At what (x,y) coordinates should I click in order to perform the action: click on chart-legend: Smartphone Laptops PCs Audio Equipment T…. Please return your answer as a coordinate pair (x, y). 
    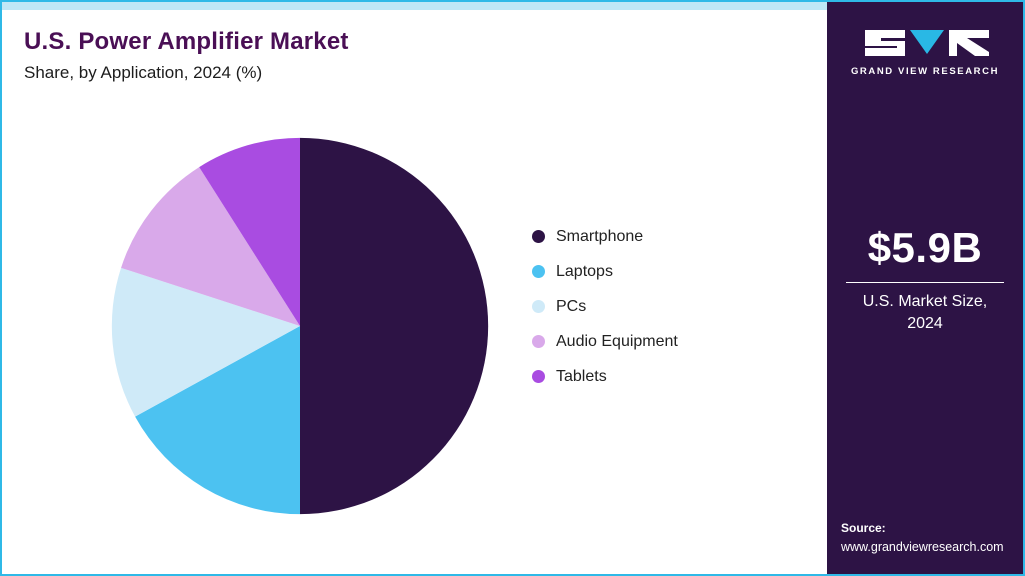
    Looking at the image, I should click on (605, 307).